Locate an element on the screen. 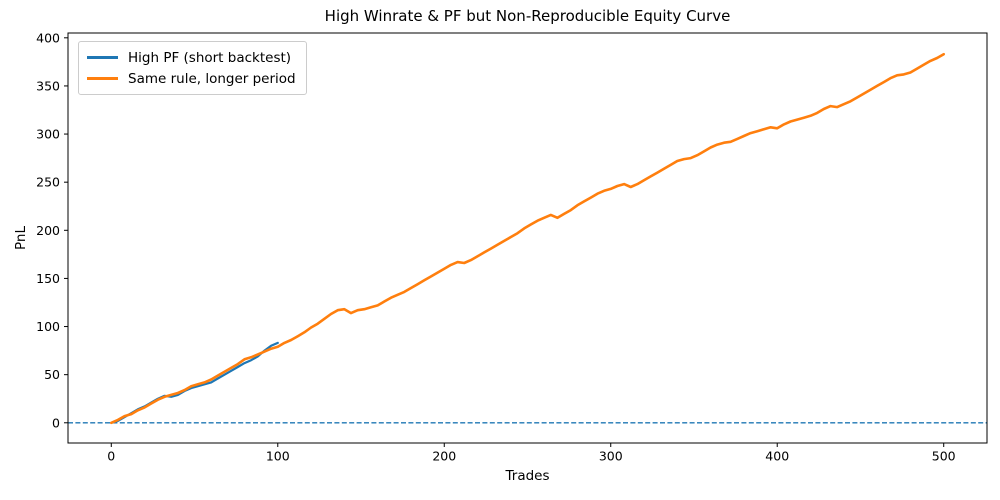 The image size is (1000, 500). y-tick-label: 0 is located at coordinates (56, 422).